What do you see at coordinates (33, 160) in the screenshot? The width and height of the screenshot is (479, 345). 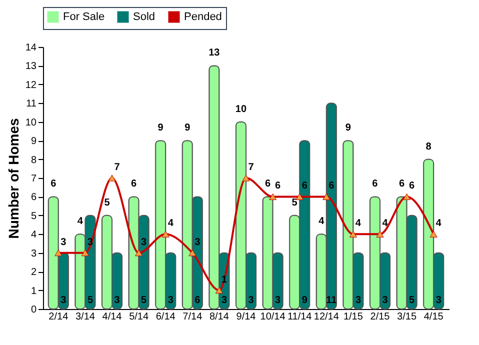 I see `y-tick-label: 8` at bounding box center [33, 160].